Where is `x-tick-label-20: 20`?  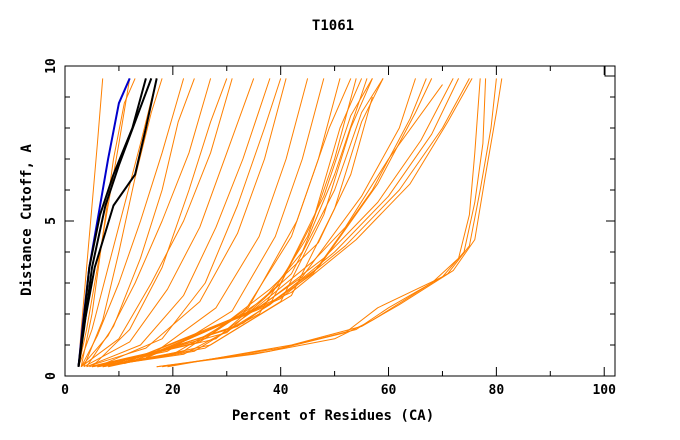 x-tick-label-20: 20 is located at coordinates (173, 390).